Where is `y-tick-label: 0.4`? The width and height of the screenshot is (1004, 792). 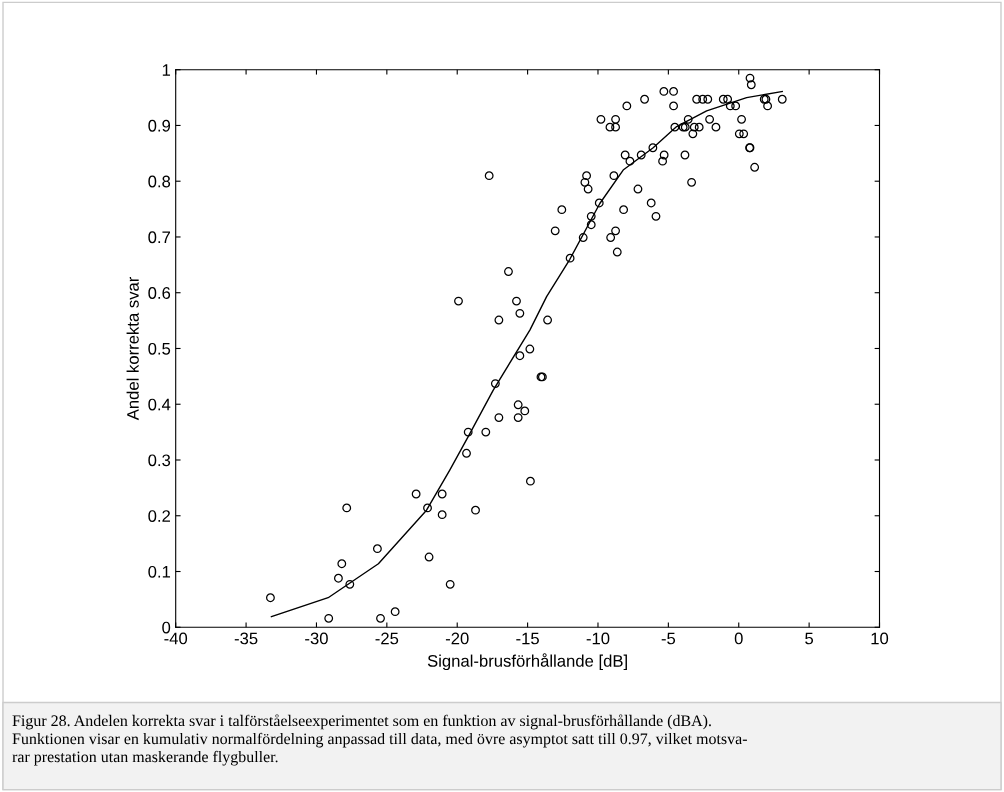 y-tick-label: 0.4 is located at coordinates (159, 404).